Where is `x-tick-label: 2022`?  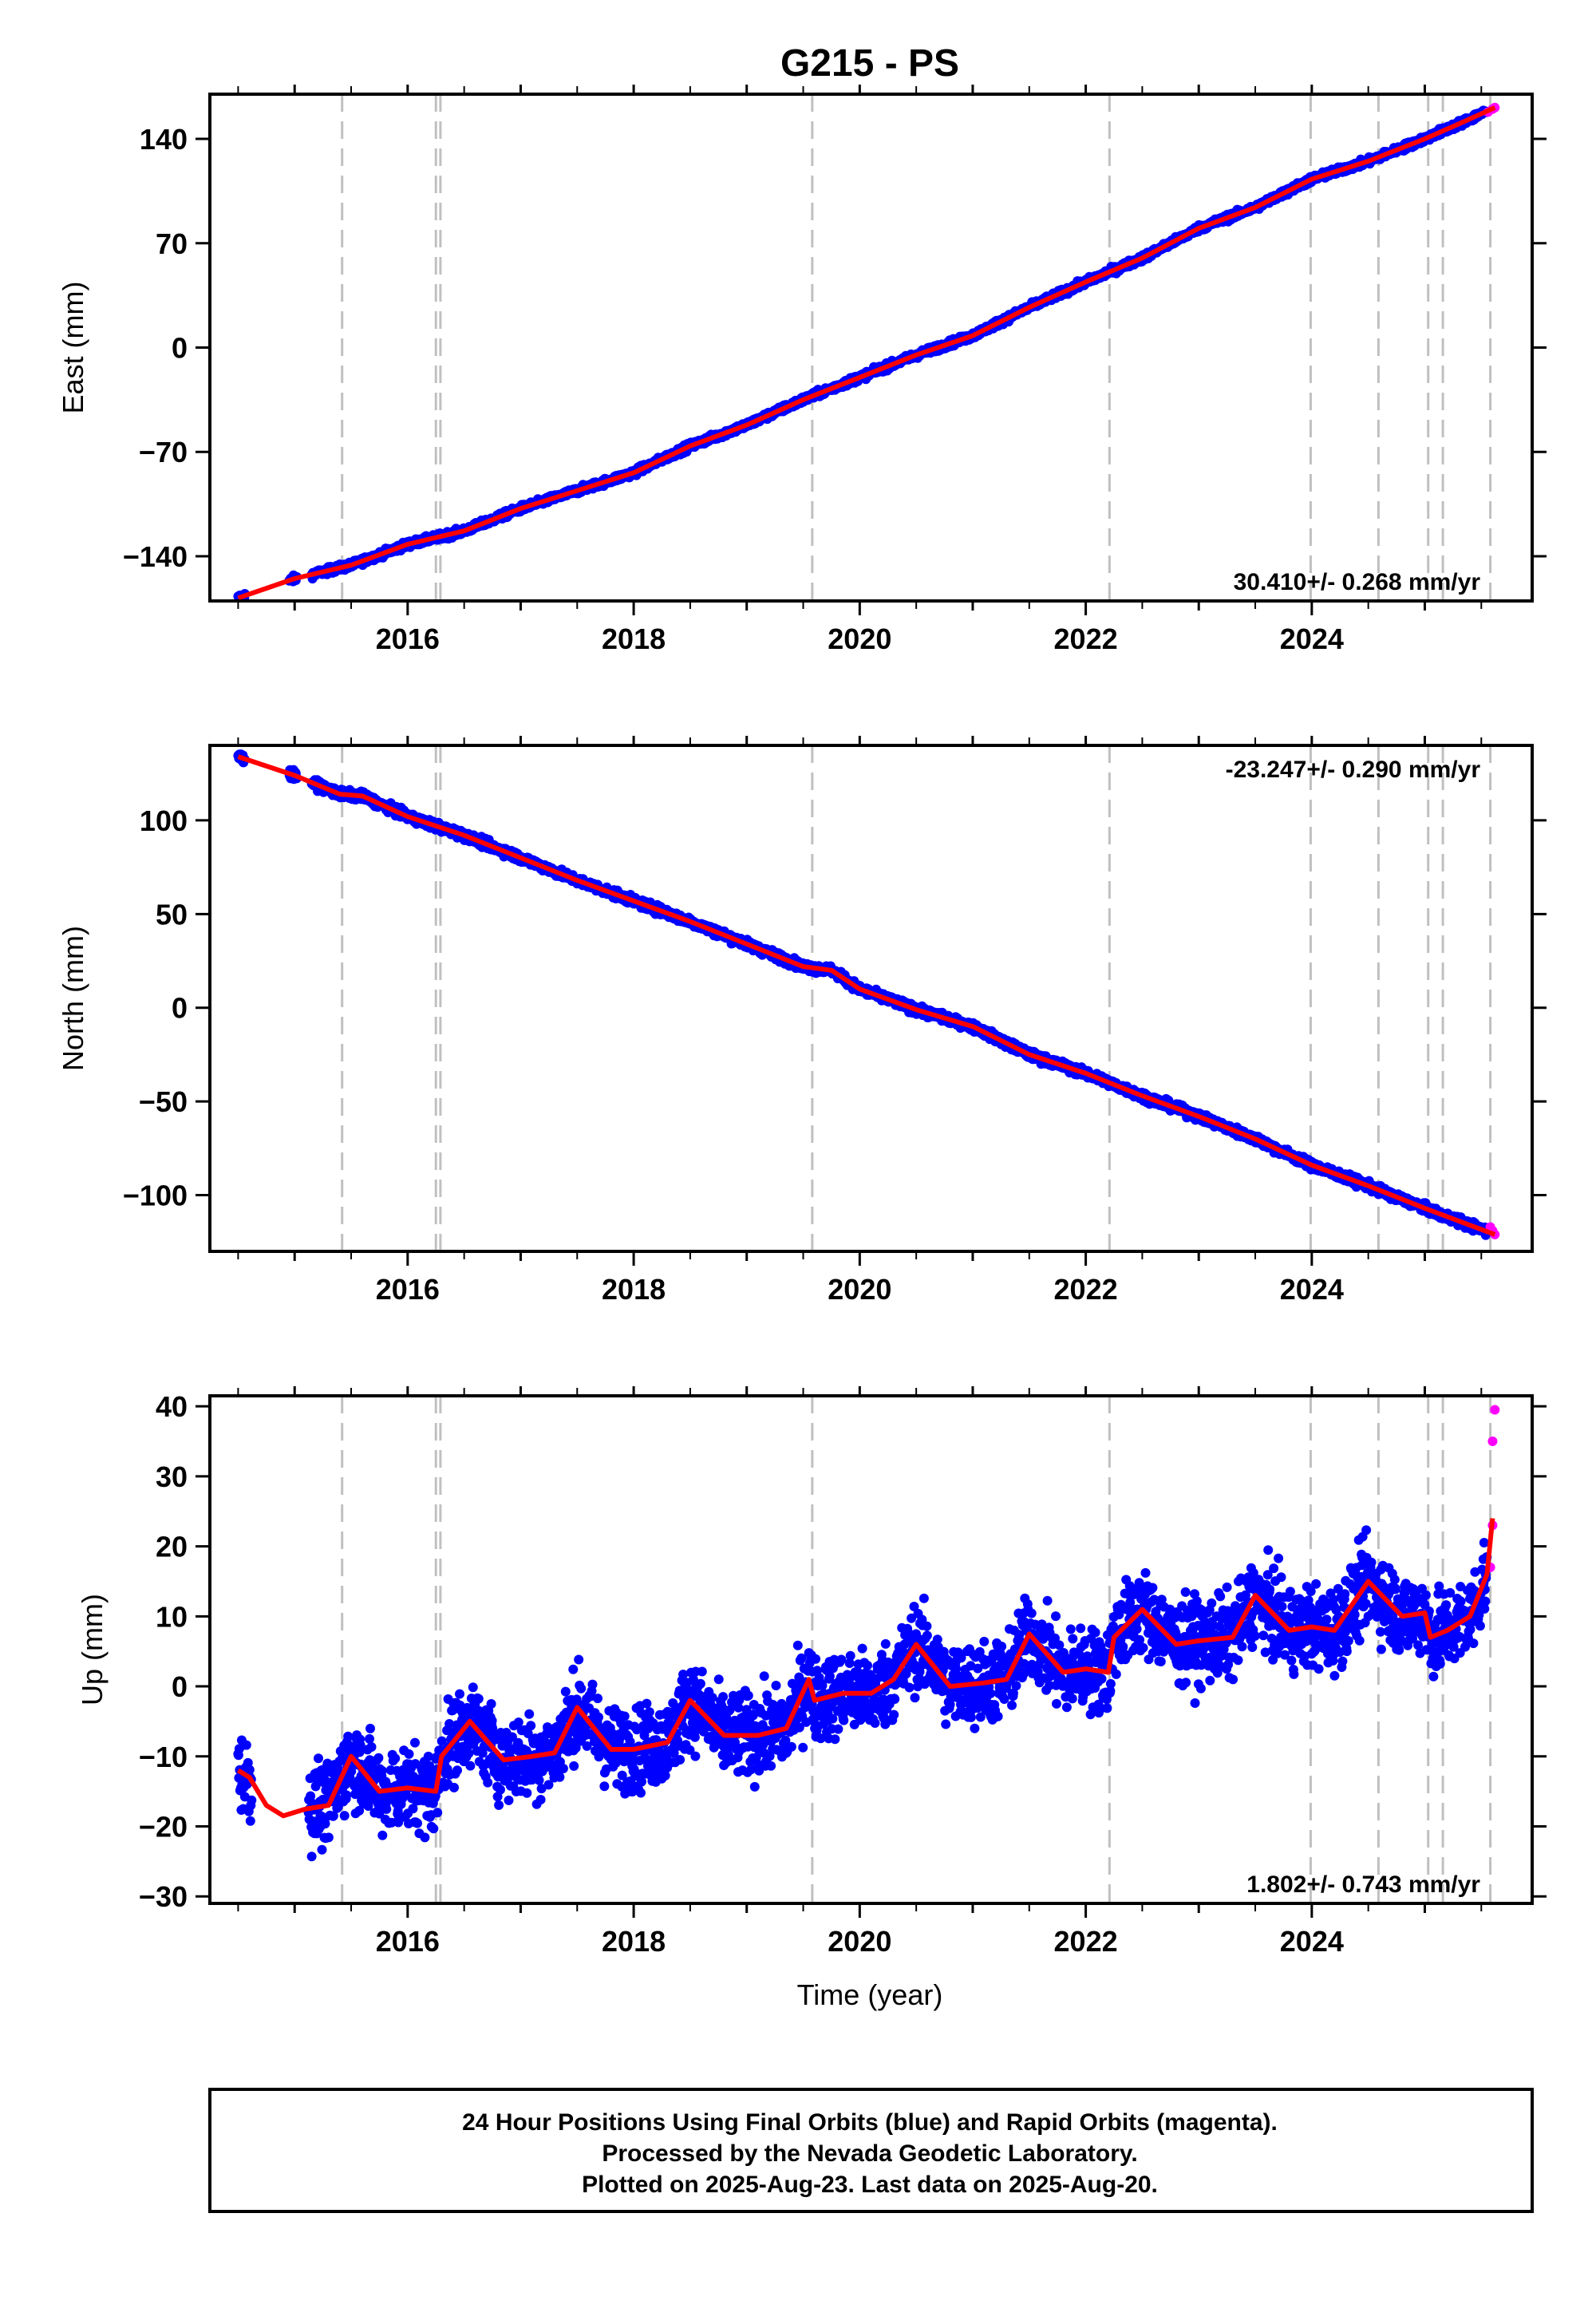
x-tick-label: 2022 is located at coordinates (1086, 638).